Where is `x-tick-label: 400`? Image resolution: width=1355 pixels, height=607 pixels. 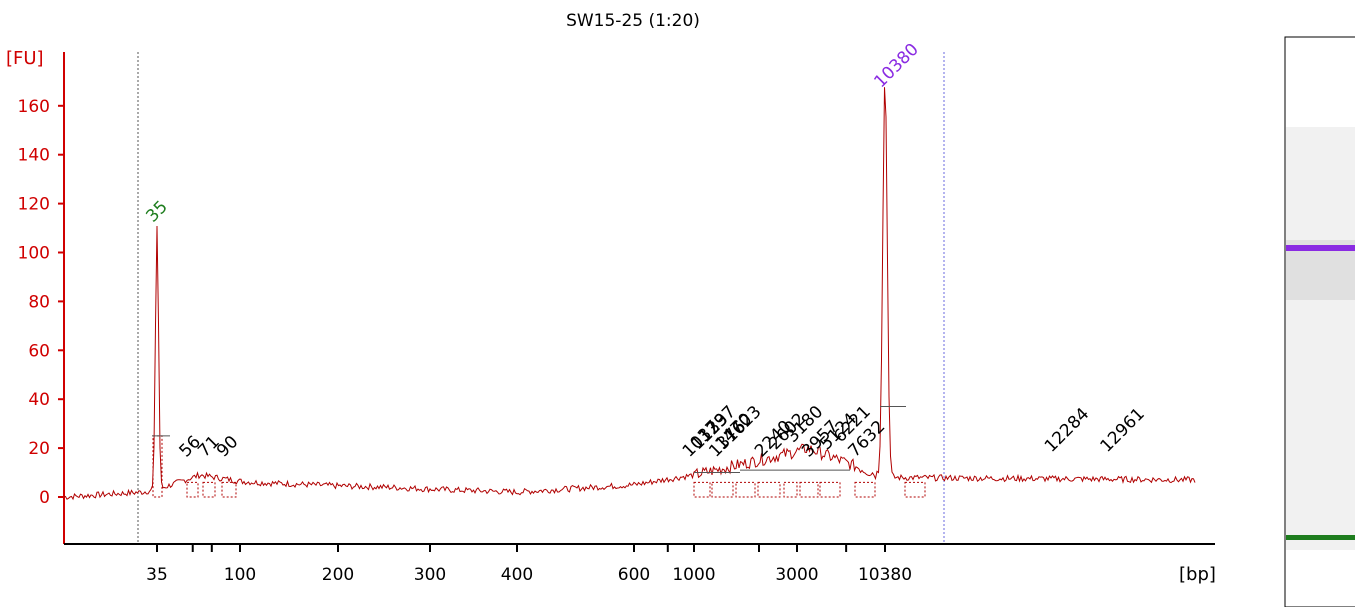 x-tick-label: 400 is located at coordinates (517, 575).